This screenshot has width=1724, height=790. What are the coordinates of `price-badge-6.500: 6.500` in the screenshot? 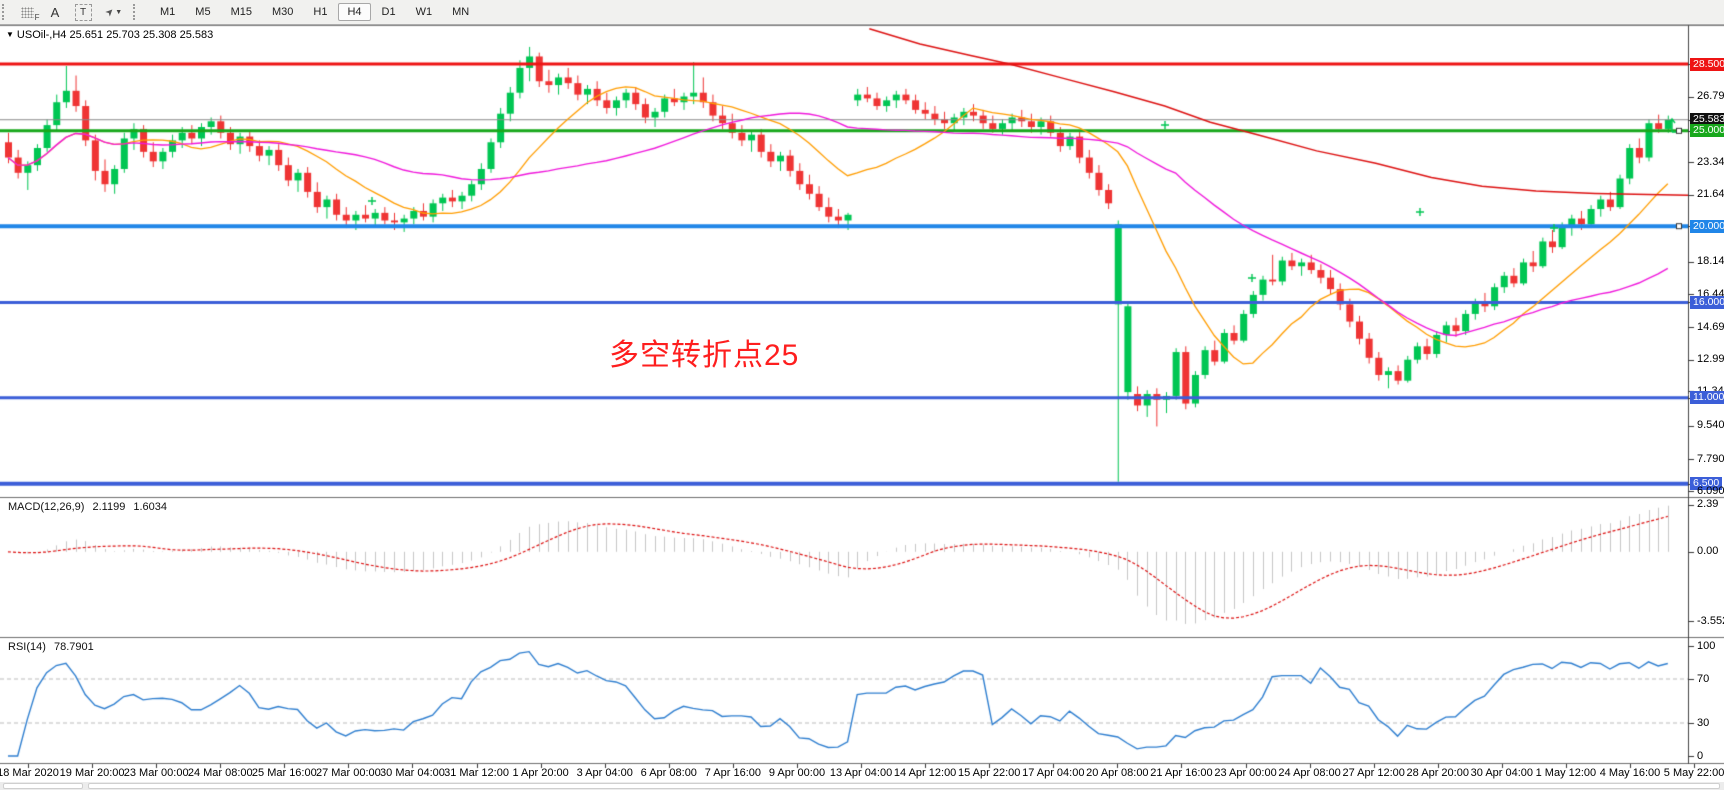 It's located at (1706, 484).